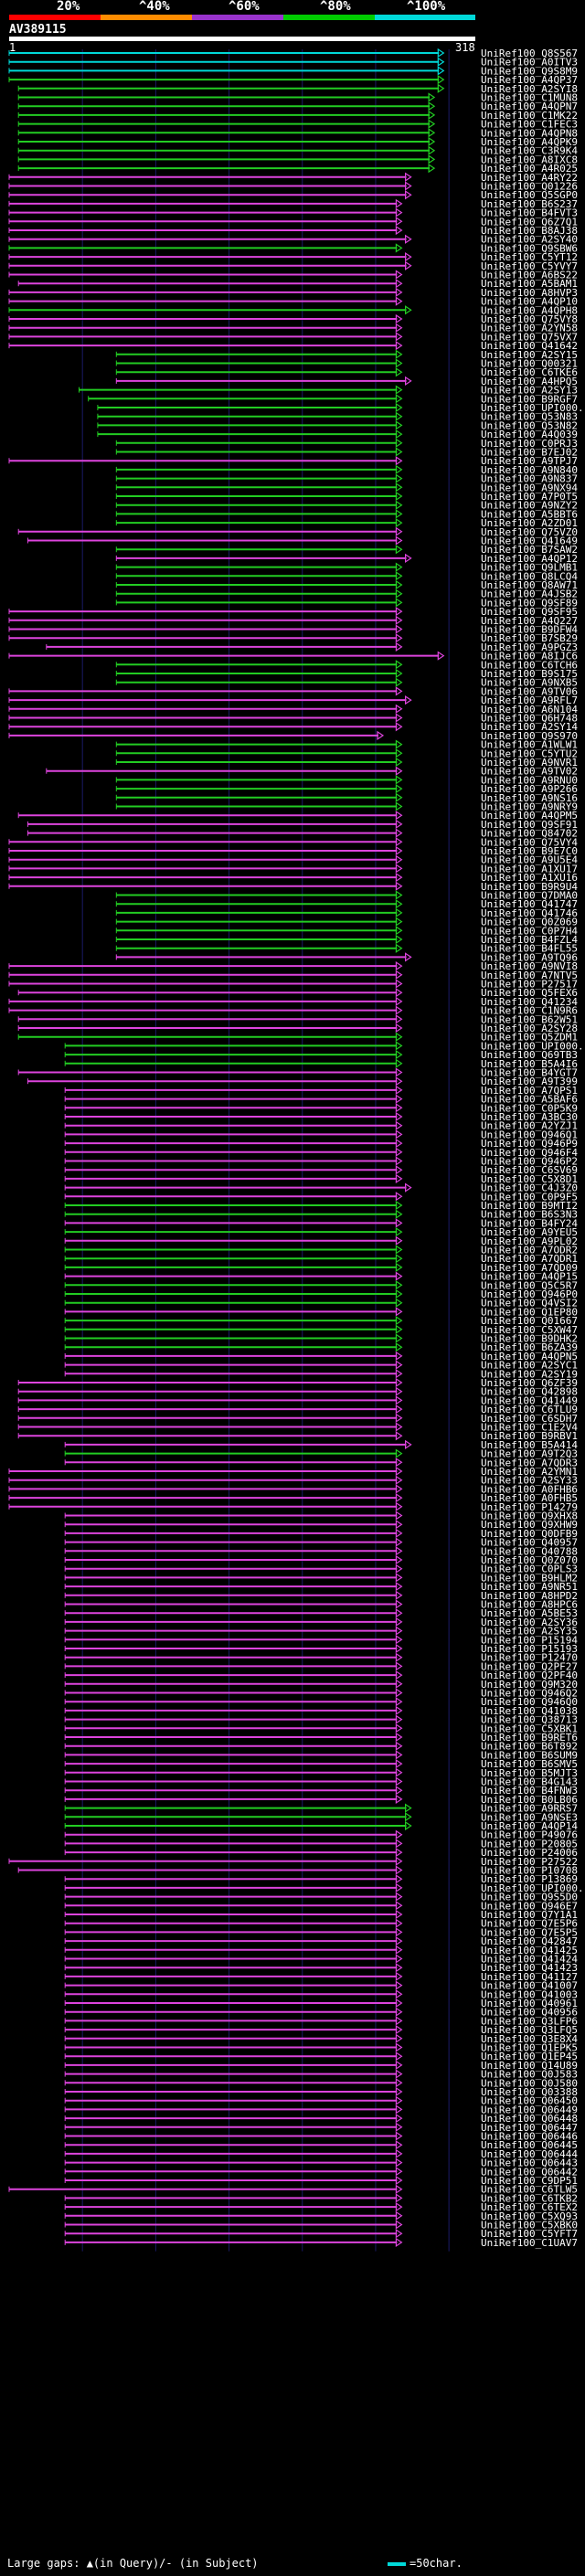 The width and height of the screenshot is (585, 2576). Describe the element at coordinates (346, 550) in the screenshot. I see `hit-row: UniRef100_B7SAW2` at that location.